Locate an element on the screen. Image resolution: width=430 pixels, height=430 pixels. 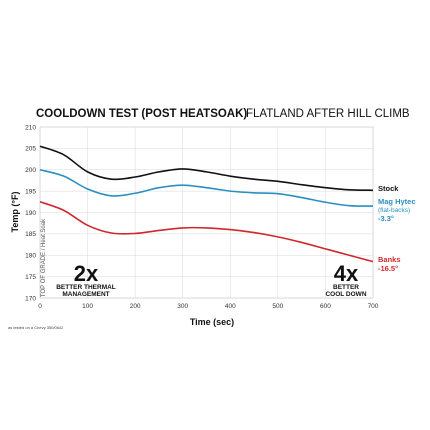
x-tick-label: 700 is located at coordinates (373, 306).